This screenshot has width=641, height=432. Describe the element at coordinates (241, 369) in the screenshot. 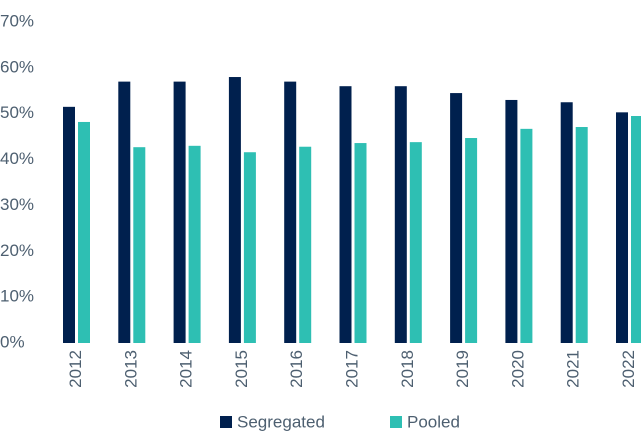

I see `x-tick-label: 2015` at that location.